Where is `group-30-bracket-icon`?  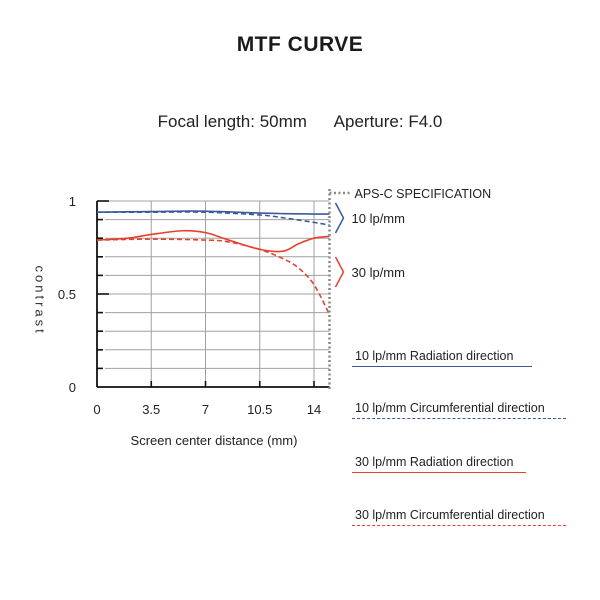
group-30-bracket-icon is located at coordinates (339, 272).